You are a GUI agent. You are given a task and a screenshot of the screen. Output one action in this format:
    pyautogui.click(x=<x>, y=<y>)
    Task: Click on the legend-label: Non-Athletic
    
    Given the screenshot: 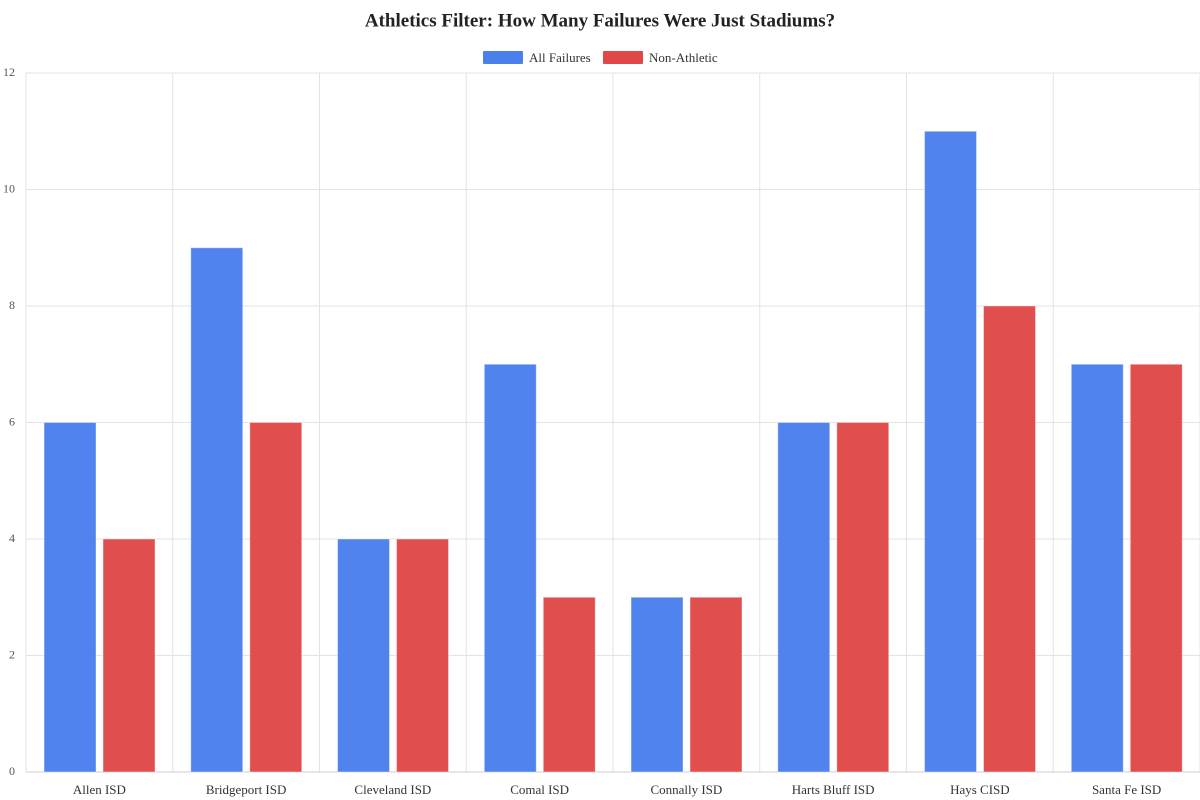 What is the action you would take?
    pyautogui.click(x=683, y=57)
    